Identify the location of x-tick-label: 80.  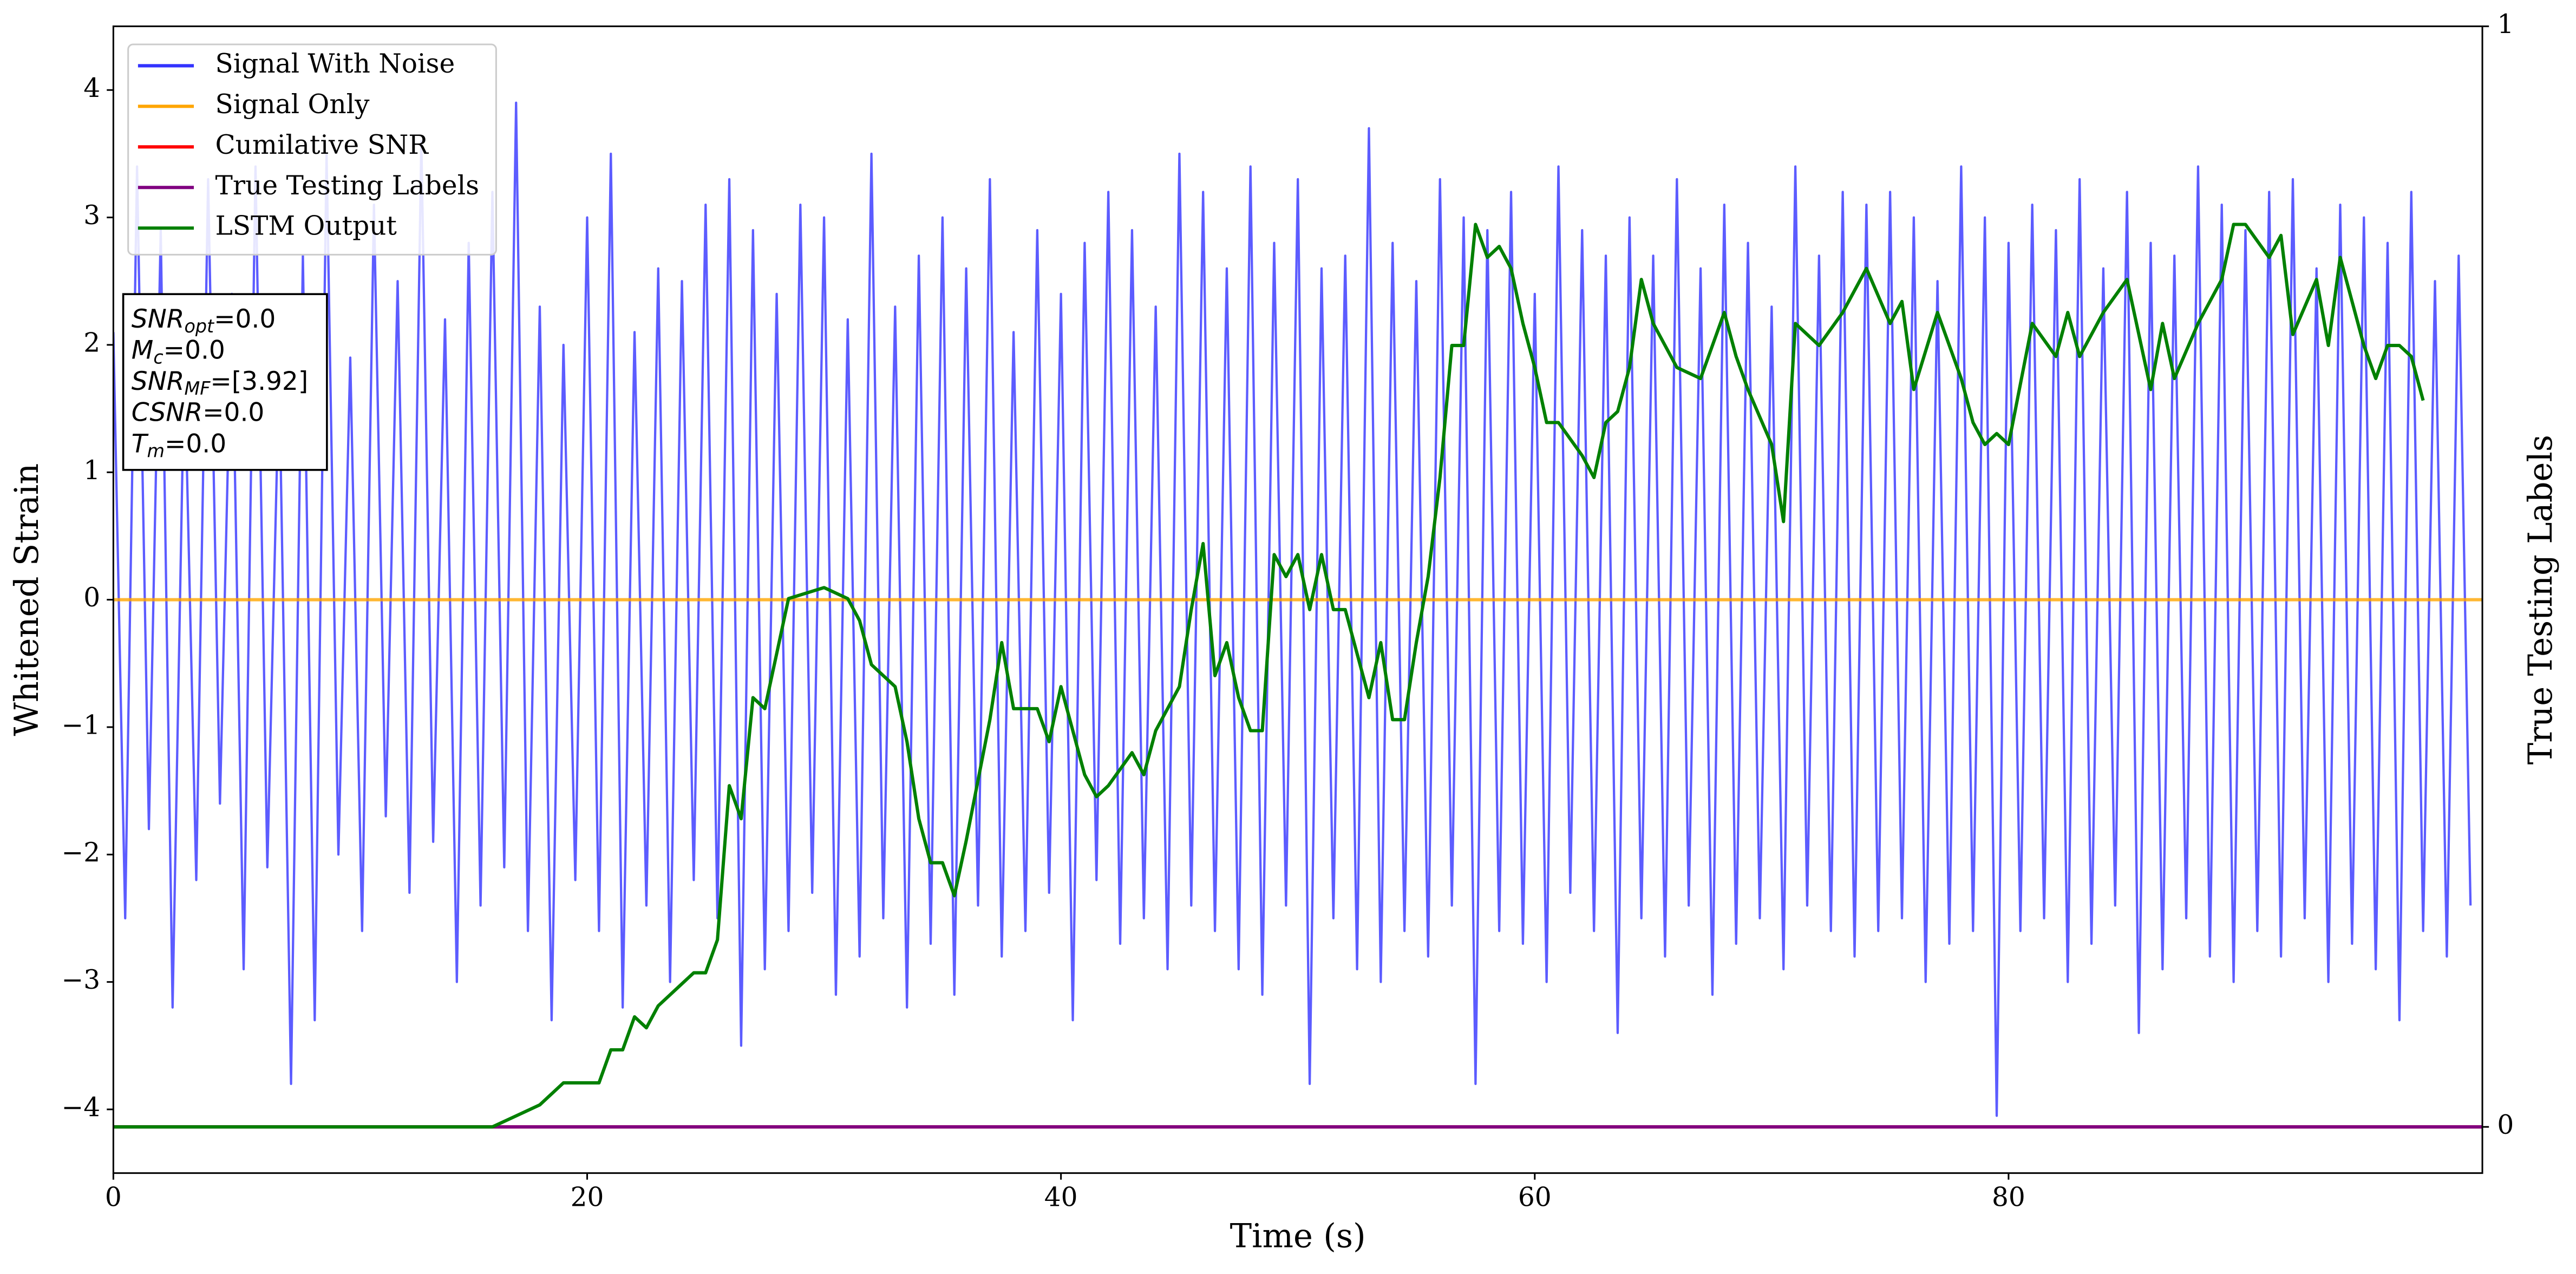
(2009, 1197).